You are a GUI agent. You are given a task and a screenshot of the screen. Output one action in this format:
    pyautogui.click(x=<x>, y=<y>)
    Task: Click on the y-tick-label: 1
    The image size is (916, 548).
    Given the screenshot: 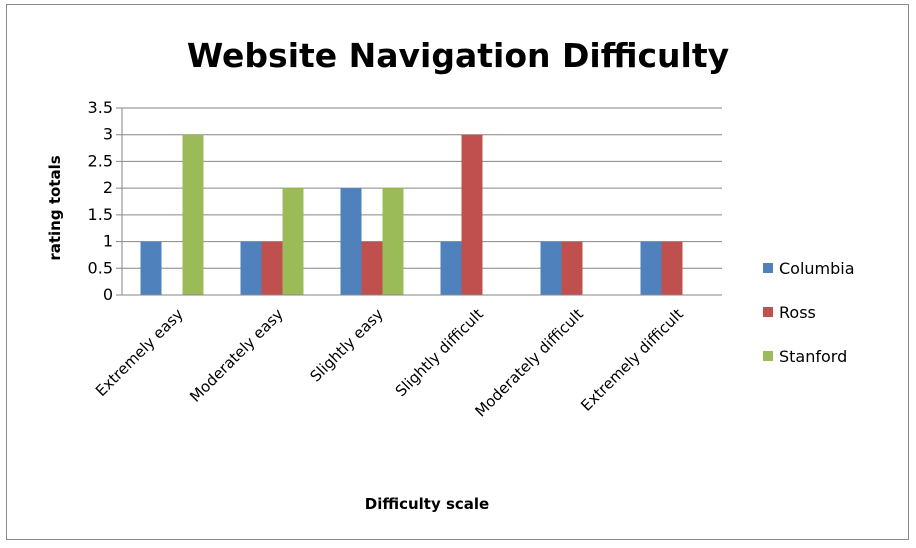 What is the action you would take?
    pyautogui.click(x=108, y=241)
    